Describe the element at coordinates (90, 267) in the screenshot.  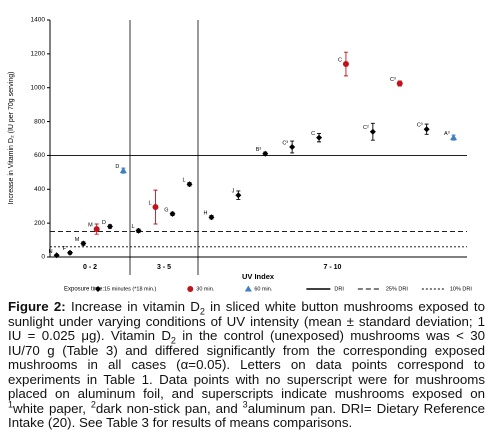
I see `x-group-label: 0 - 2` at that location.